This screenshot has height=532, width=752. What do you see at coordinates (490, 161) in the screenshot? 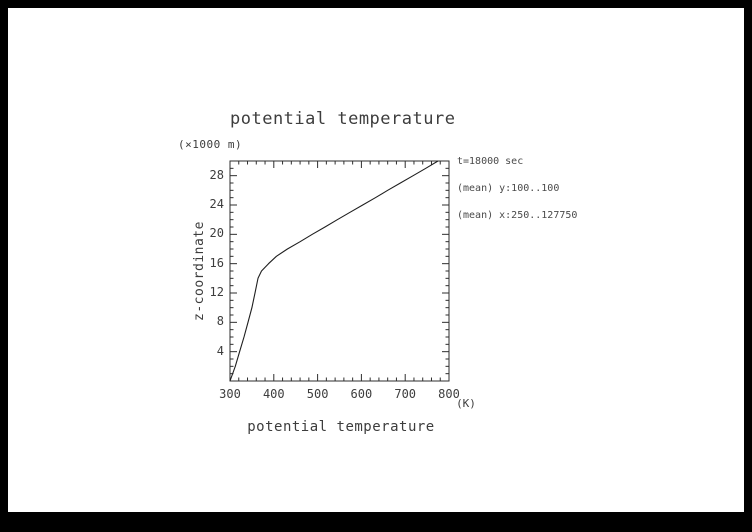
I see `annotation-time: t=18000 sec` at bounding box center [490, 161].